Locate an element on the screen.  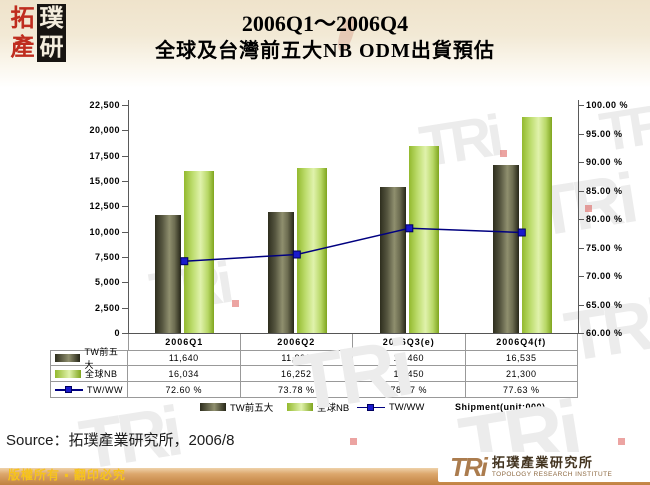
chart-title-line1: 2006Q1～2006Q4 is located at coordinates (325, 23).